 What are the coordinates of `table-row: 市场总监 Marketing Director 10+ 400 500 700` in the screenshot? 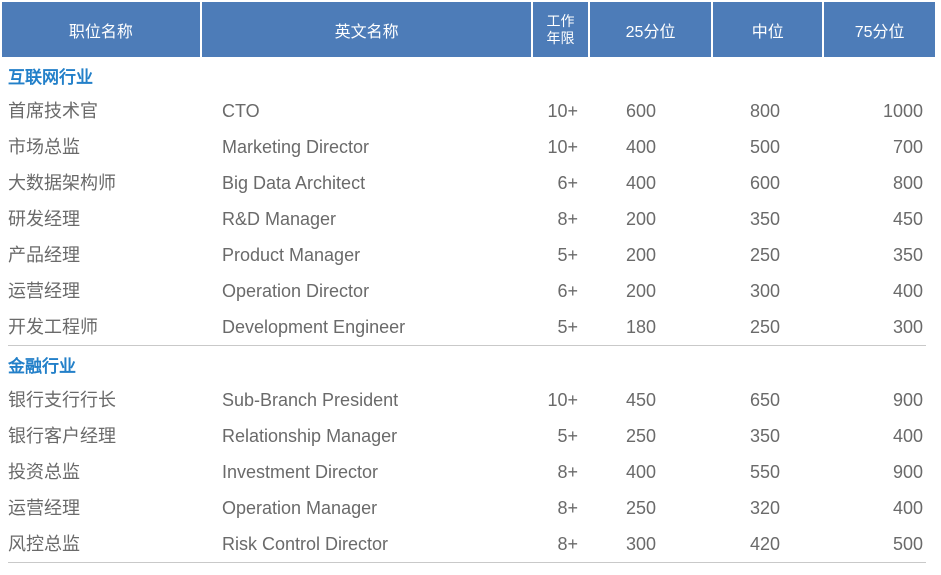 It's located at (468, 147).